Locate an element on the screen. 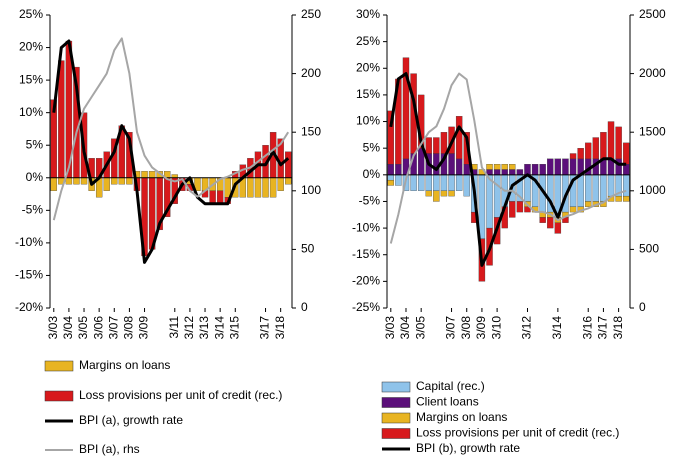 This screenshot has width=679, height=462. y2-tick-label: 1500 is located at coordinates (652, 131).